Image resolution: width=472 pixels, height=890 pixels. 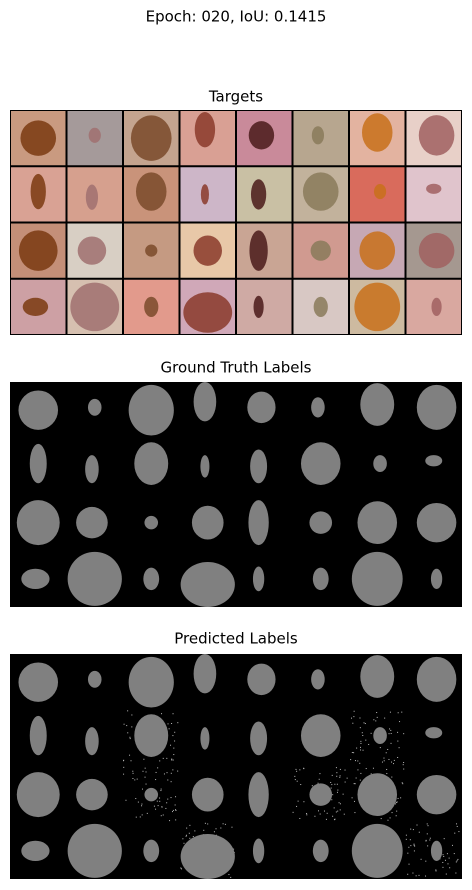 What do you see at coordinates (235, 368) in the screenshot?
I see `panel-title: Ground Truth Labels` at bounding box center [235, 368].